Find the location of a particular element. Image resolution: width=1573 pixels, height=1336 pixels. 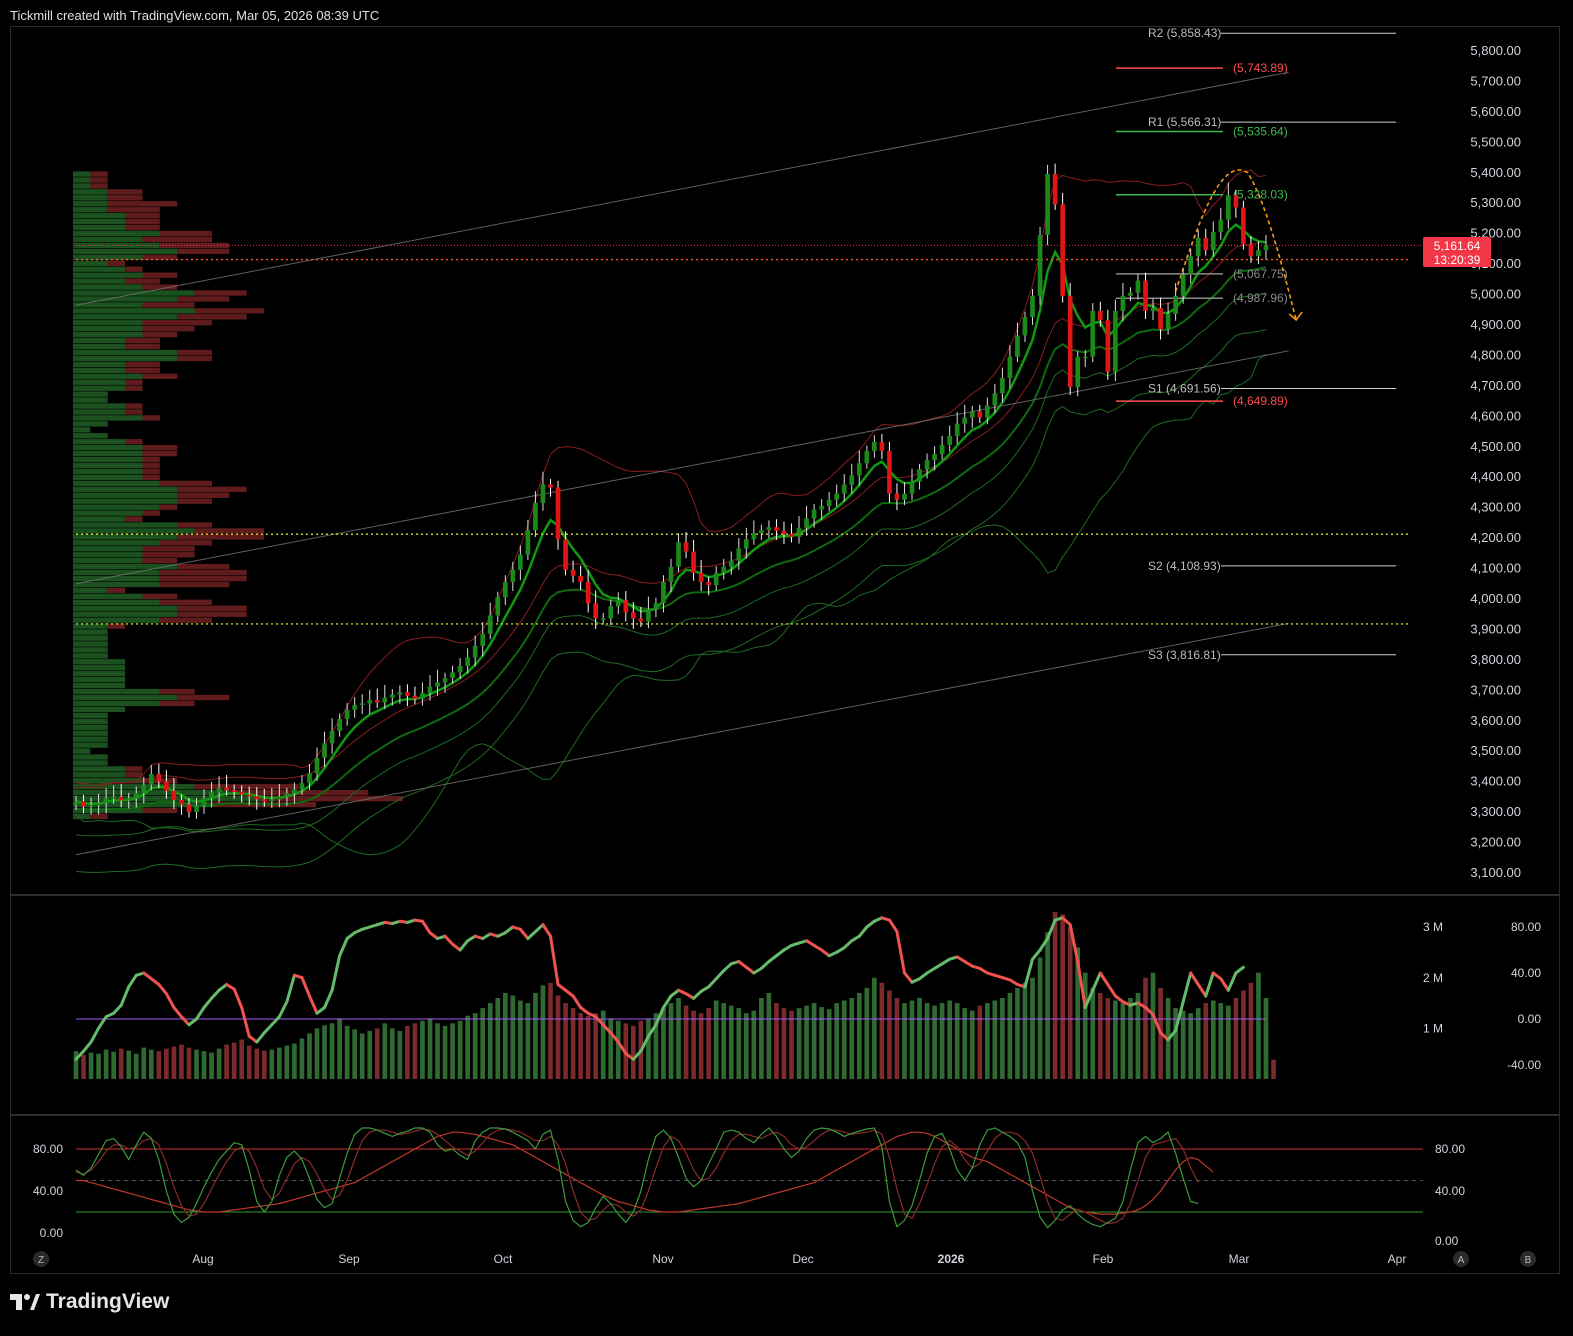

channel-mid is located at coordinates (682, 467).